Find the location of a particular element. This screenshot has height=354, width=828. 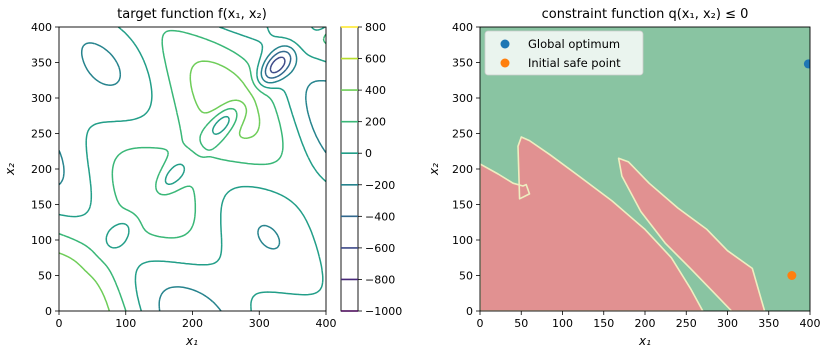

contour-level--400 is located at coordinates (278, 64).